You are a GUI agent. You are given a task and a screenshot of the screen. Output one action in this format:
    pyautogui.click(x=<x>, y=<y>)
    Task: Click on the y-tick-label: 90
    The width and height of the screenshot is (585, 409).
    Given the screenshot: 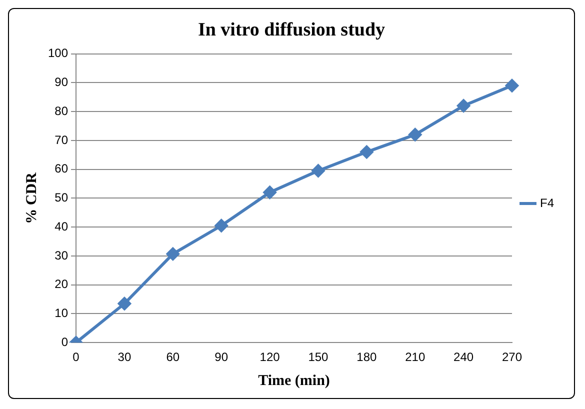 What is the action you would take?
    pyautogui.click(x=61, y=81)
    